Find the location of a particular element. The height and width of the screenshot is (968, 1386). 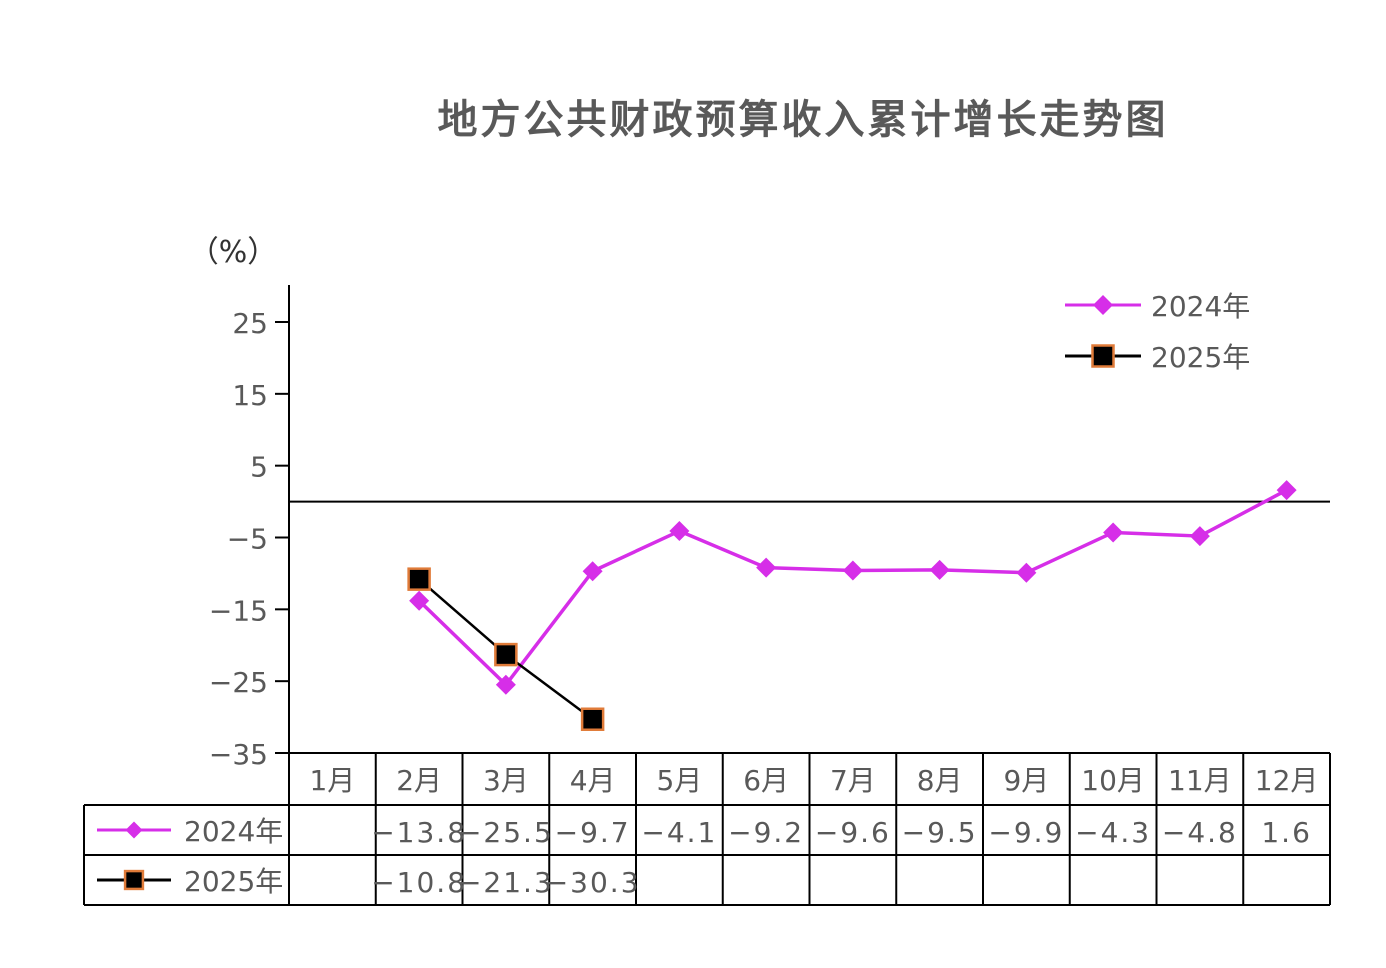

table-series-name: 2025年 is located at coordinates (233, 881).